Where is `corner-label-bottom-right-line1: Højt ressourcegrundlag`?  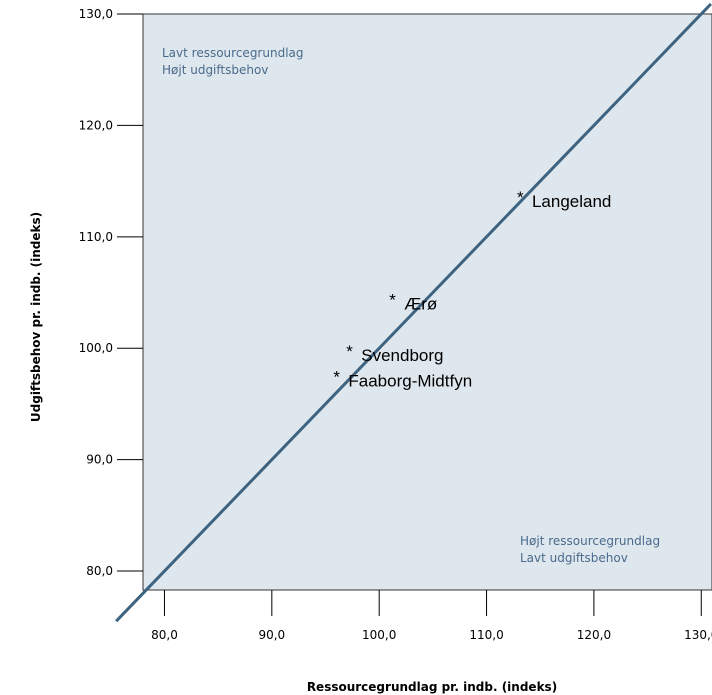
corner-label-bottom-right-line1: Højt ressourcegrundlag is located at coordinates (590, 541).